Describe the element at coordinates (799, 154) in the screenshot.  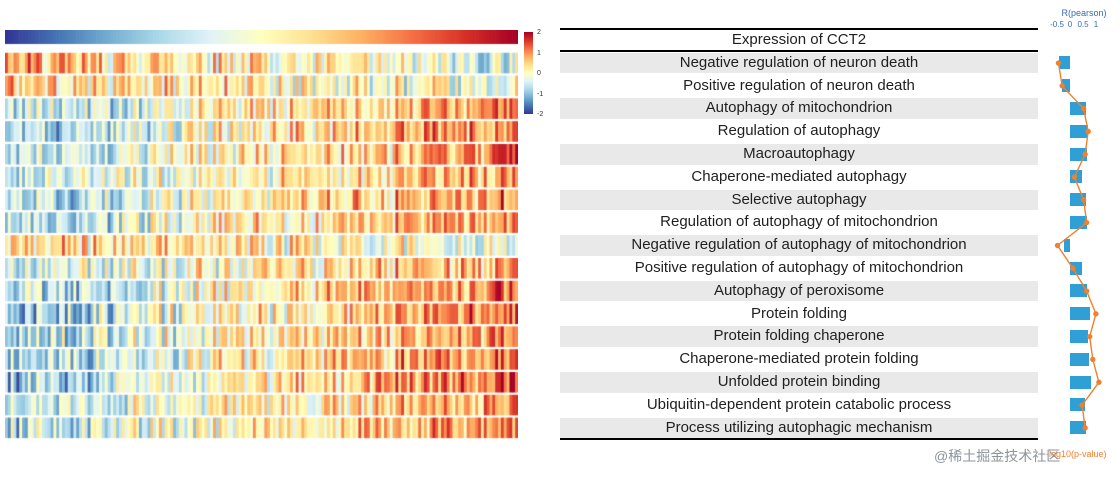
I see `pathway-label: Macroautophagy` at that location.